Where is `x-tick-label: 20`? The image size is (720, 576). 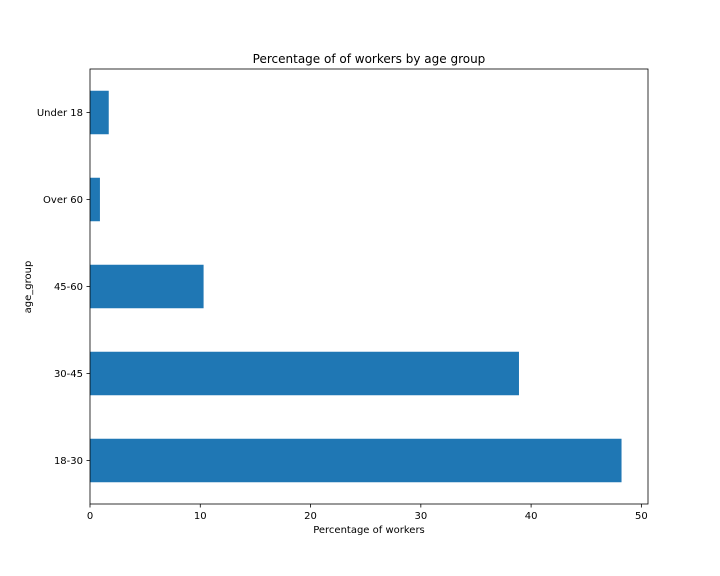
x-tick-label: 20 is located at coordinates (310, 516).